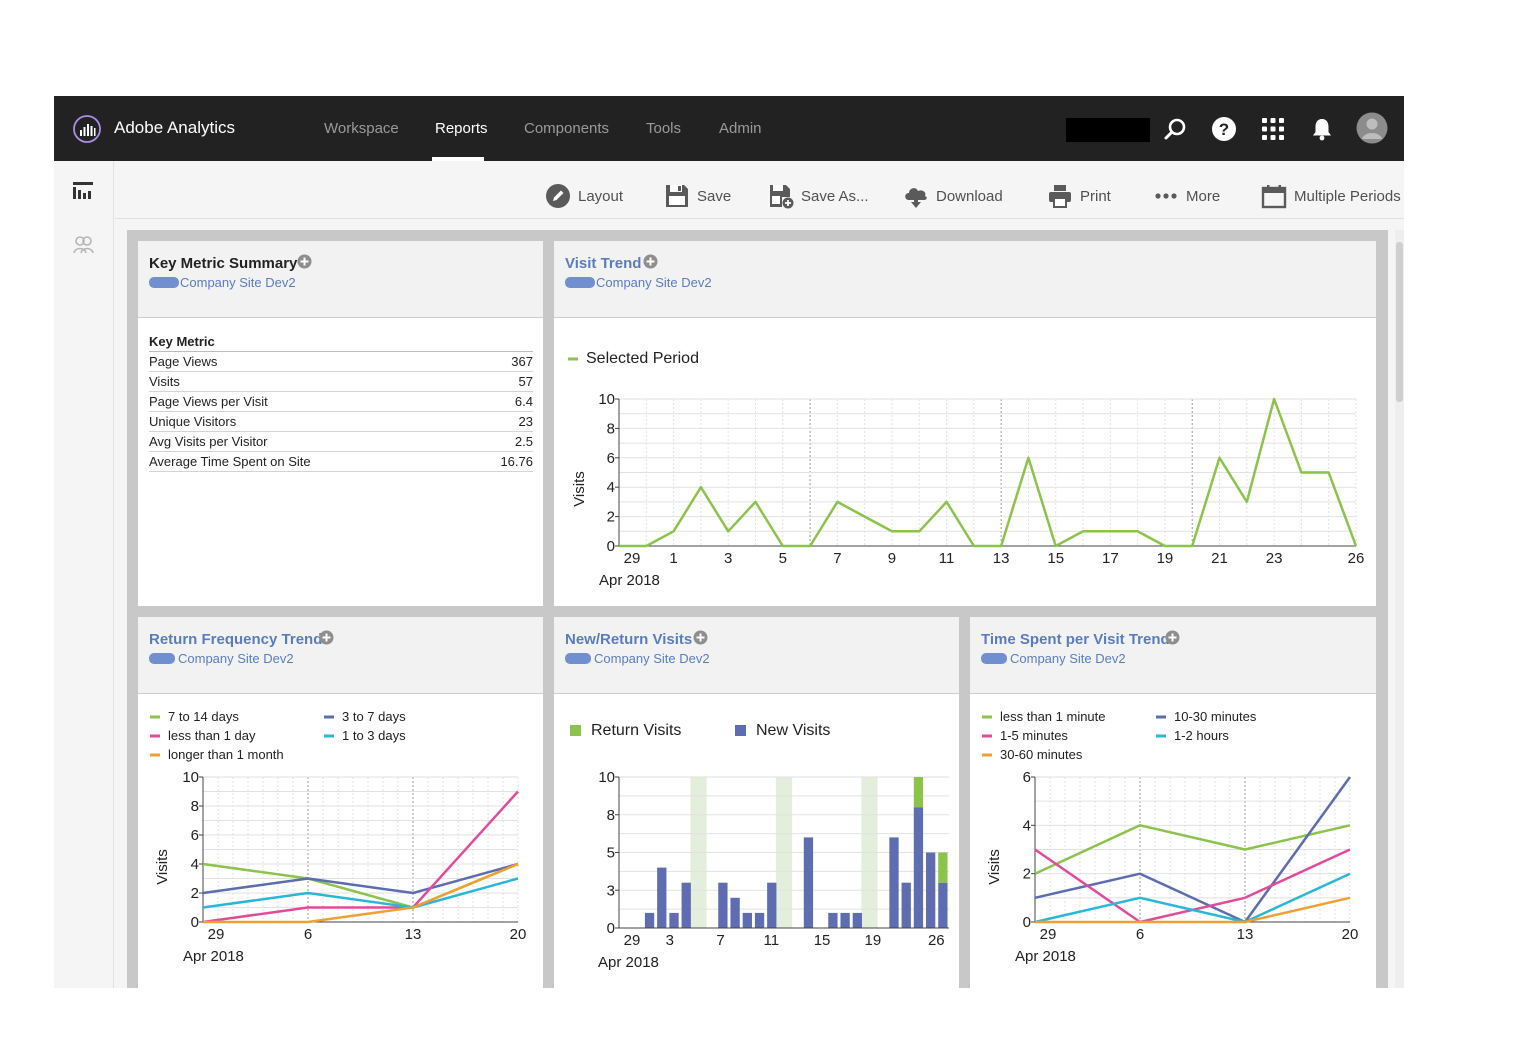 The image size is (1528, 1049). I want to click on series-line-selected-period, so click(988, 472).